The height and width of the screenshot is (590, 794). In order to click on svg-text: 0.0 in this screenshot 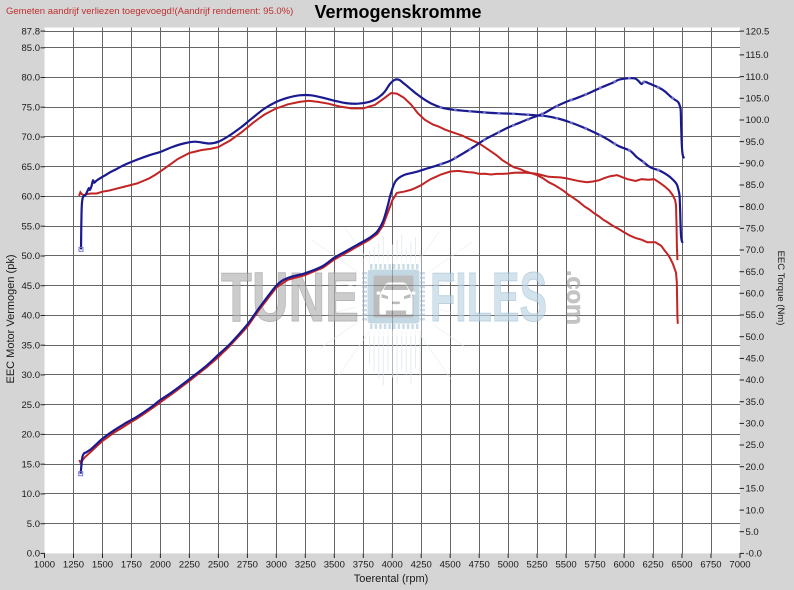, I will do `click(33, 554)`.